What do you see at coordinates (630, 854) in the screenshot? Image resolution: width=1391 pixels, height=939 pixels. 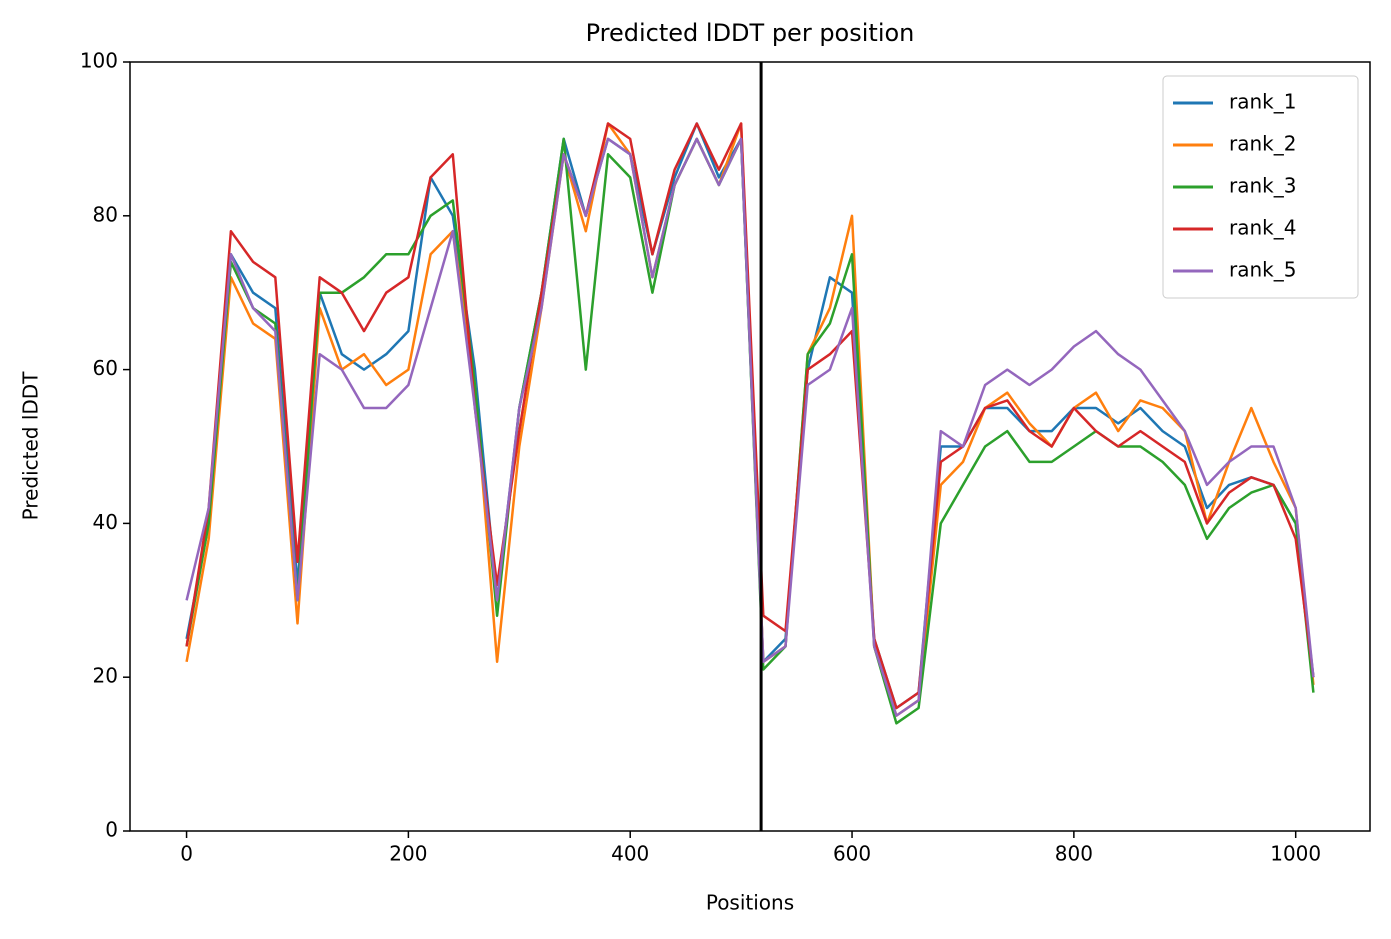 I see `x-tick-label: 400` at bounding box center [630, 854].